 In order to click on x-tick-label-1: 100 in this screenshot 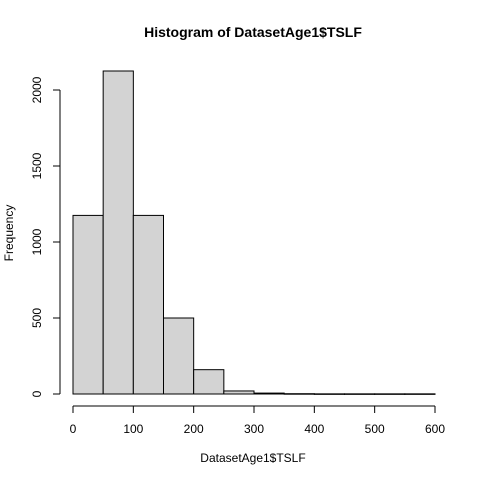, I will do `click(133, 429)`.